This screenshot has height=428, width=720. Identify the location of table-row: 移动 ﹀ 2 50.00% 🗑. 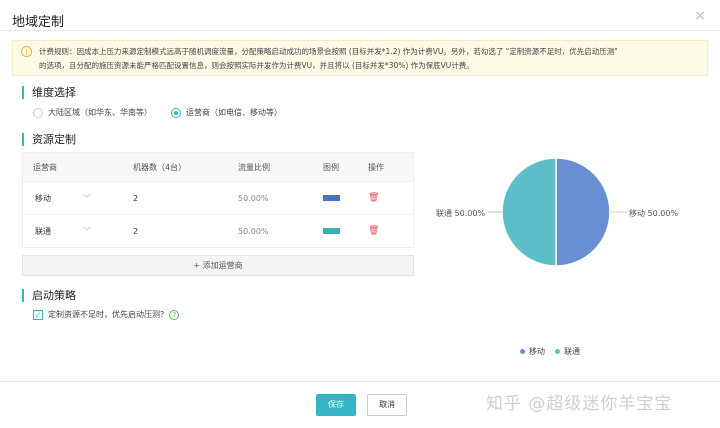
(218, 197).